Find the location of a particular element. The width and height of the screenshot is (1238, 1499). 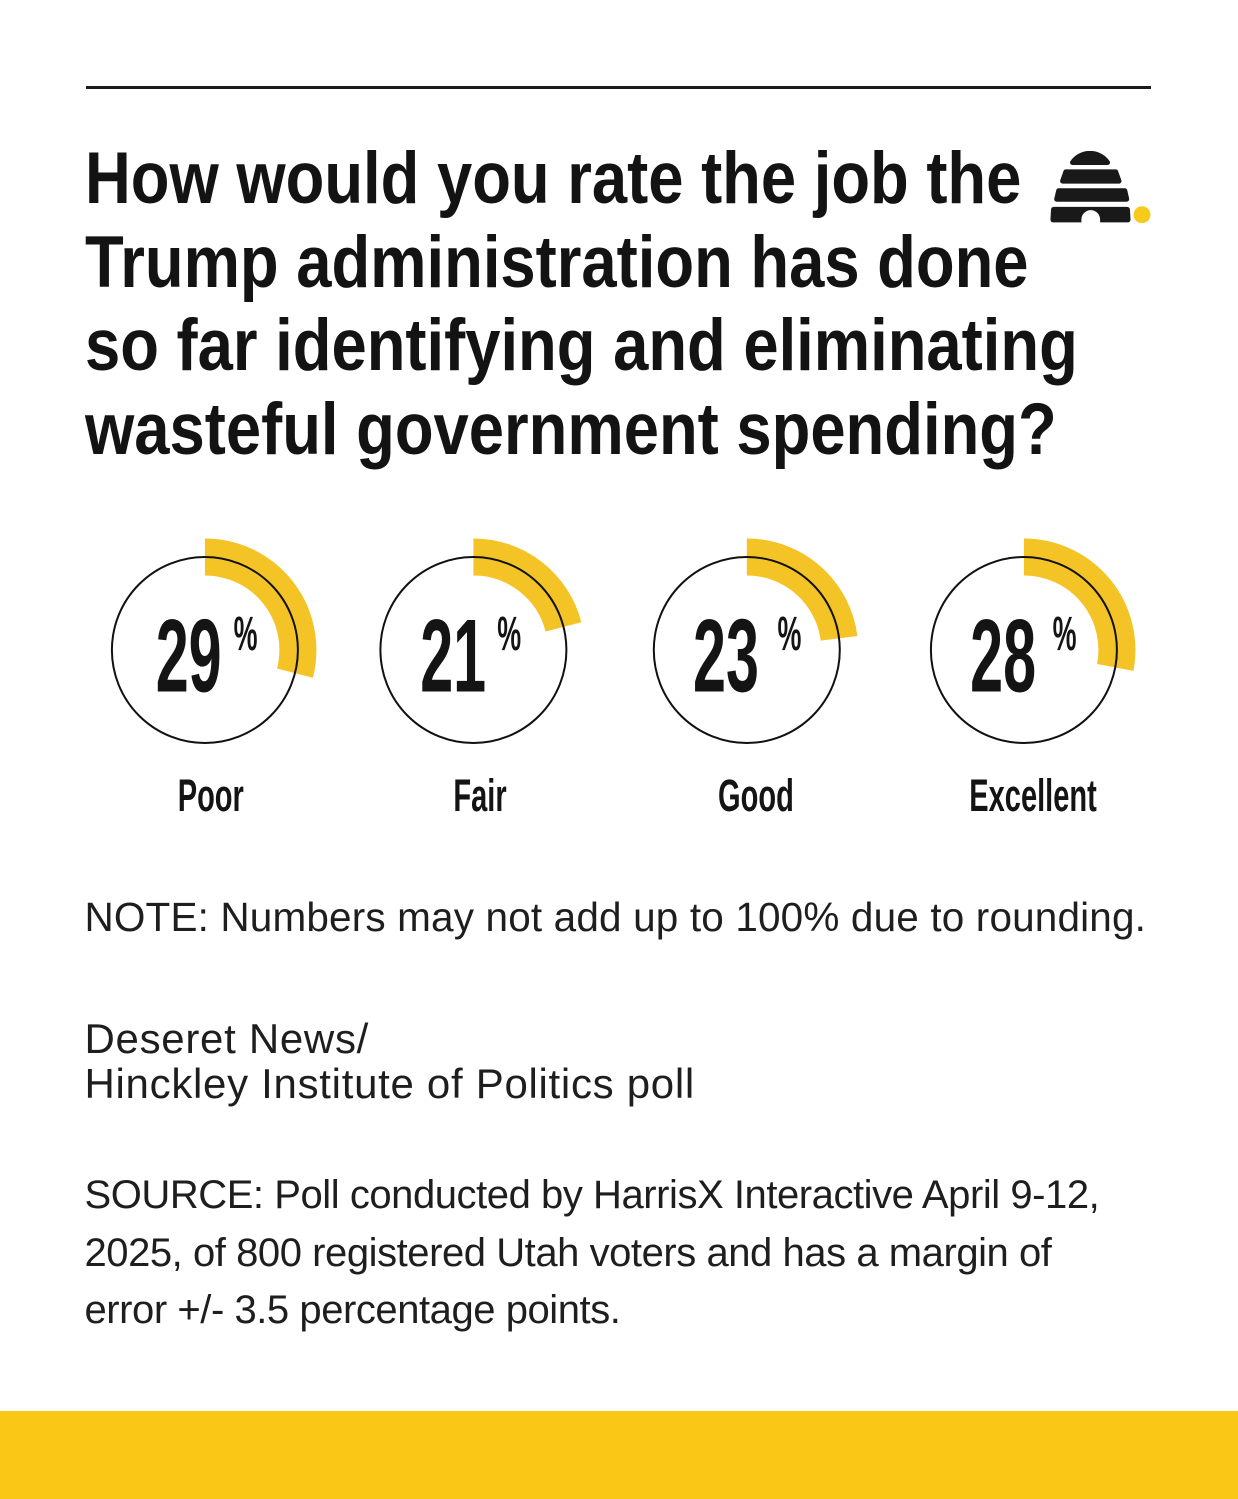

svg-text: Poor is located at coordinates (211, 797).